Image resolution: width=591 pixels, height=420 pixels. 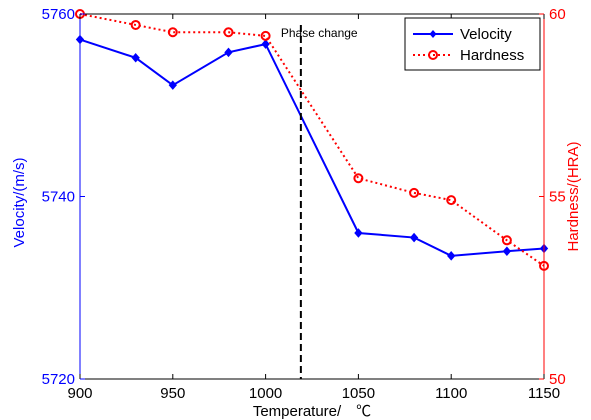 I want to click on right-y-axis-label: Hardness/(HRA), so click(x=573, y=196).